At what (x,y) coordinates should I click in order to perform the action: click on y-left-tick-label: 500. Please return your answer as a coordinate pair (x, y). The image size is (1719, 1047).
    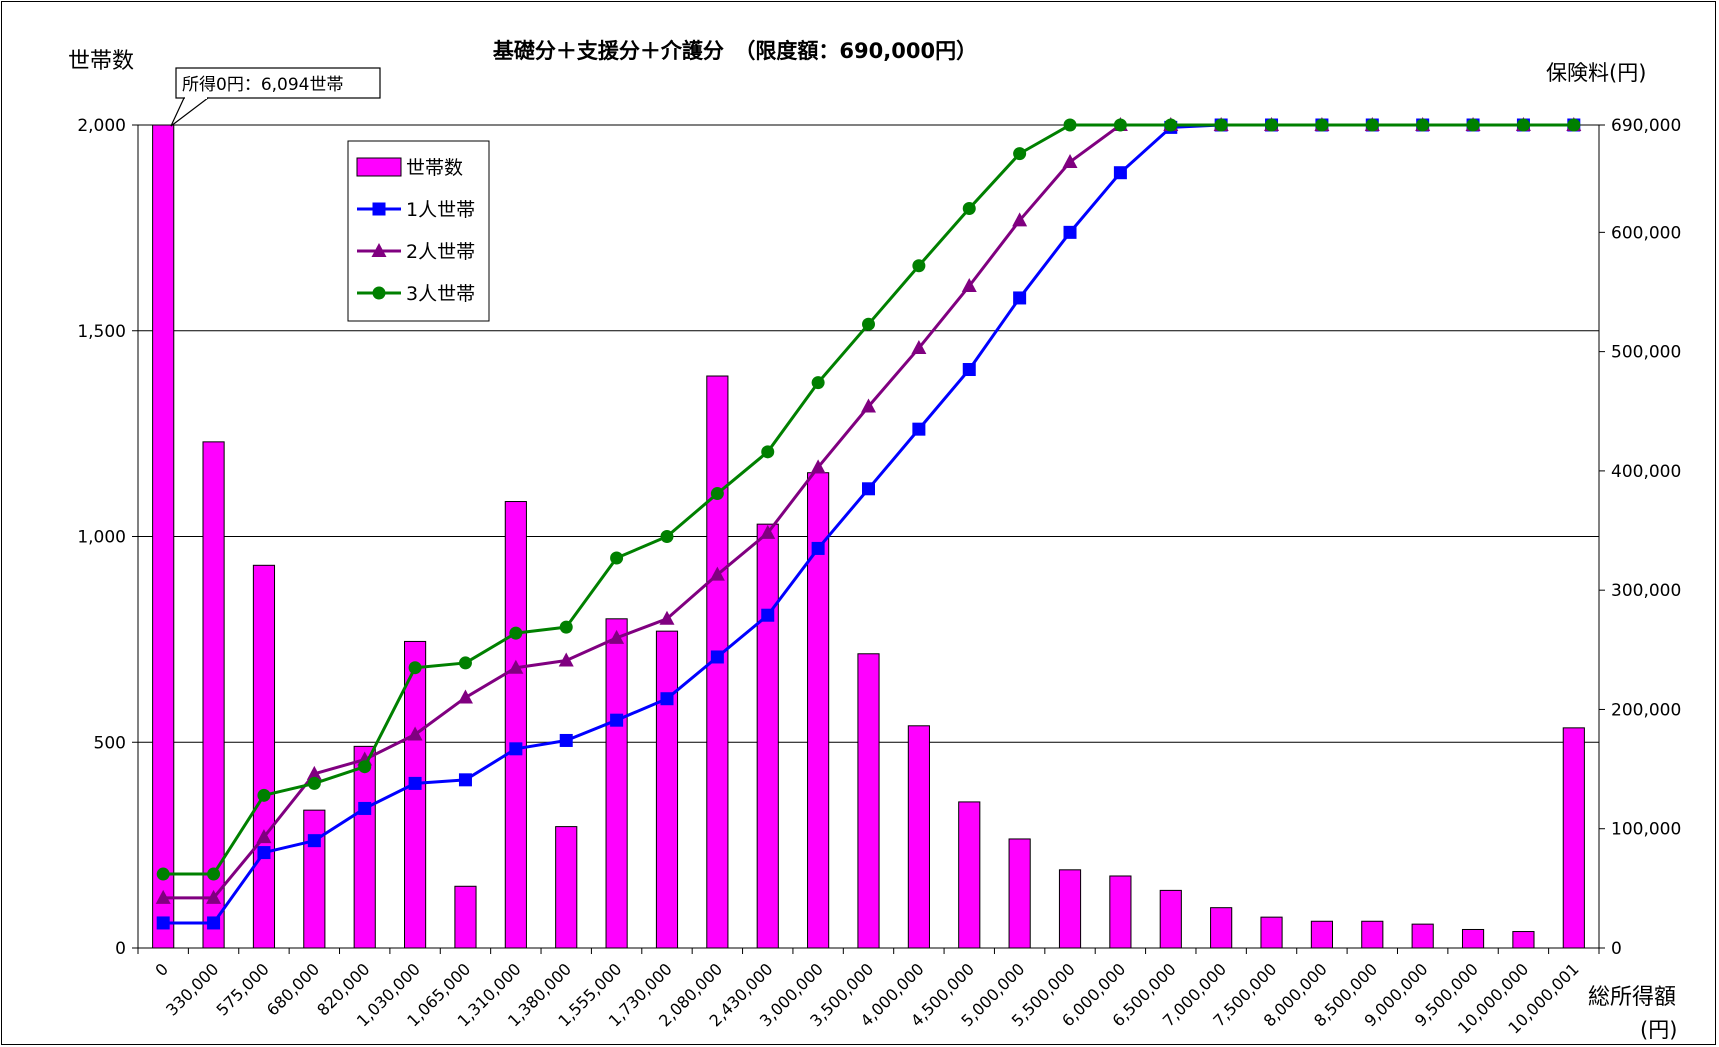
    Looking at the image, I should click on (110, 743).